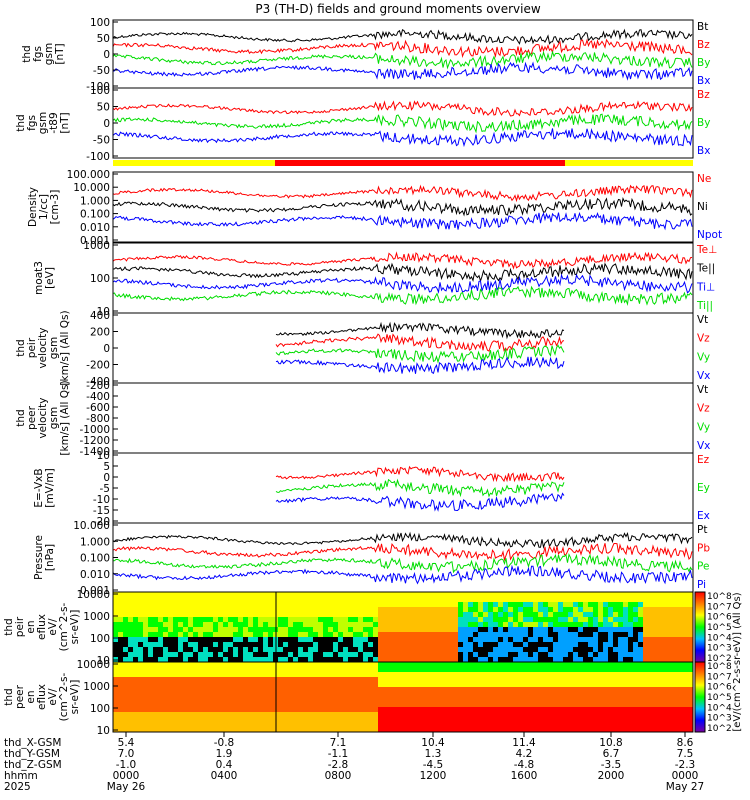  What do you see at coordinates (719, 628) in the screenshot?
I see `colorbar-tick-label: 10^5` at bounding box center [719, 628].